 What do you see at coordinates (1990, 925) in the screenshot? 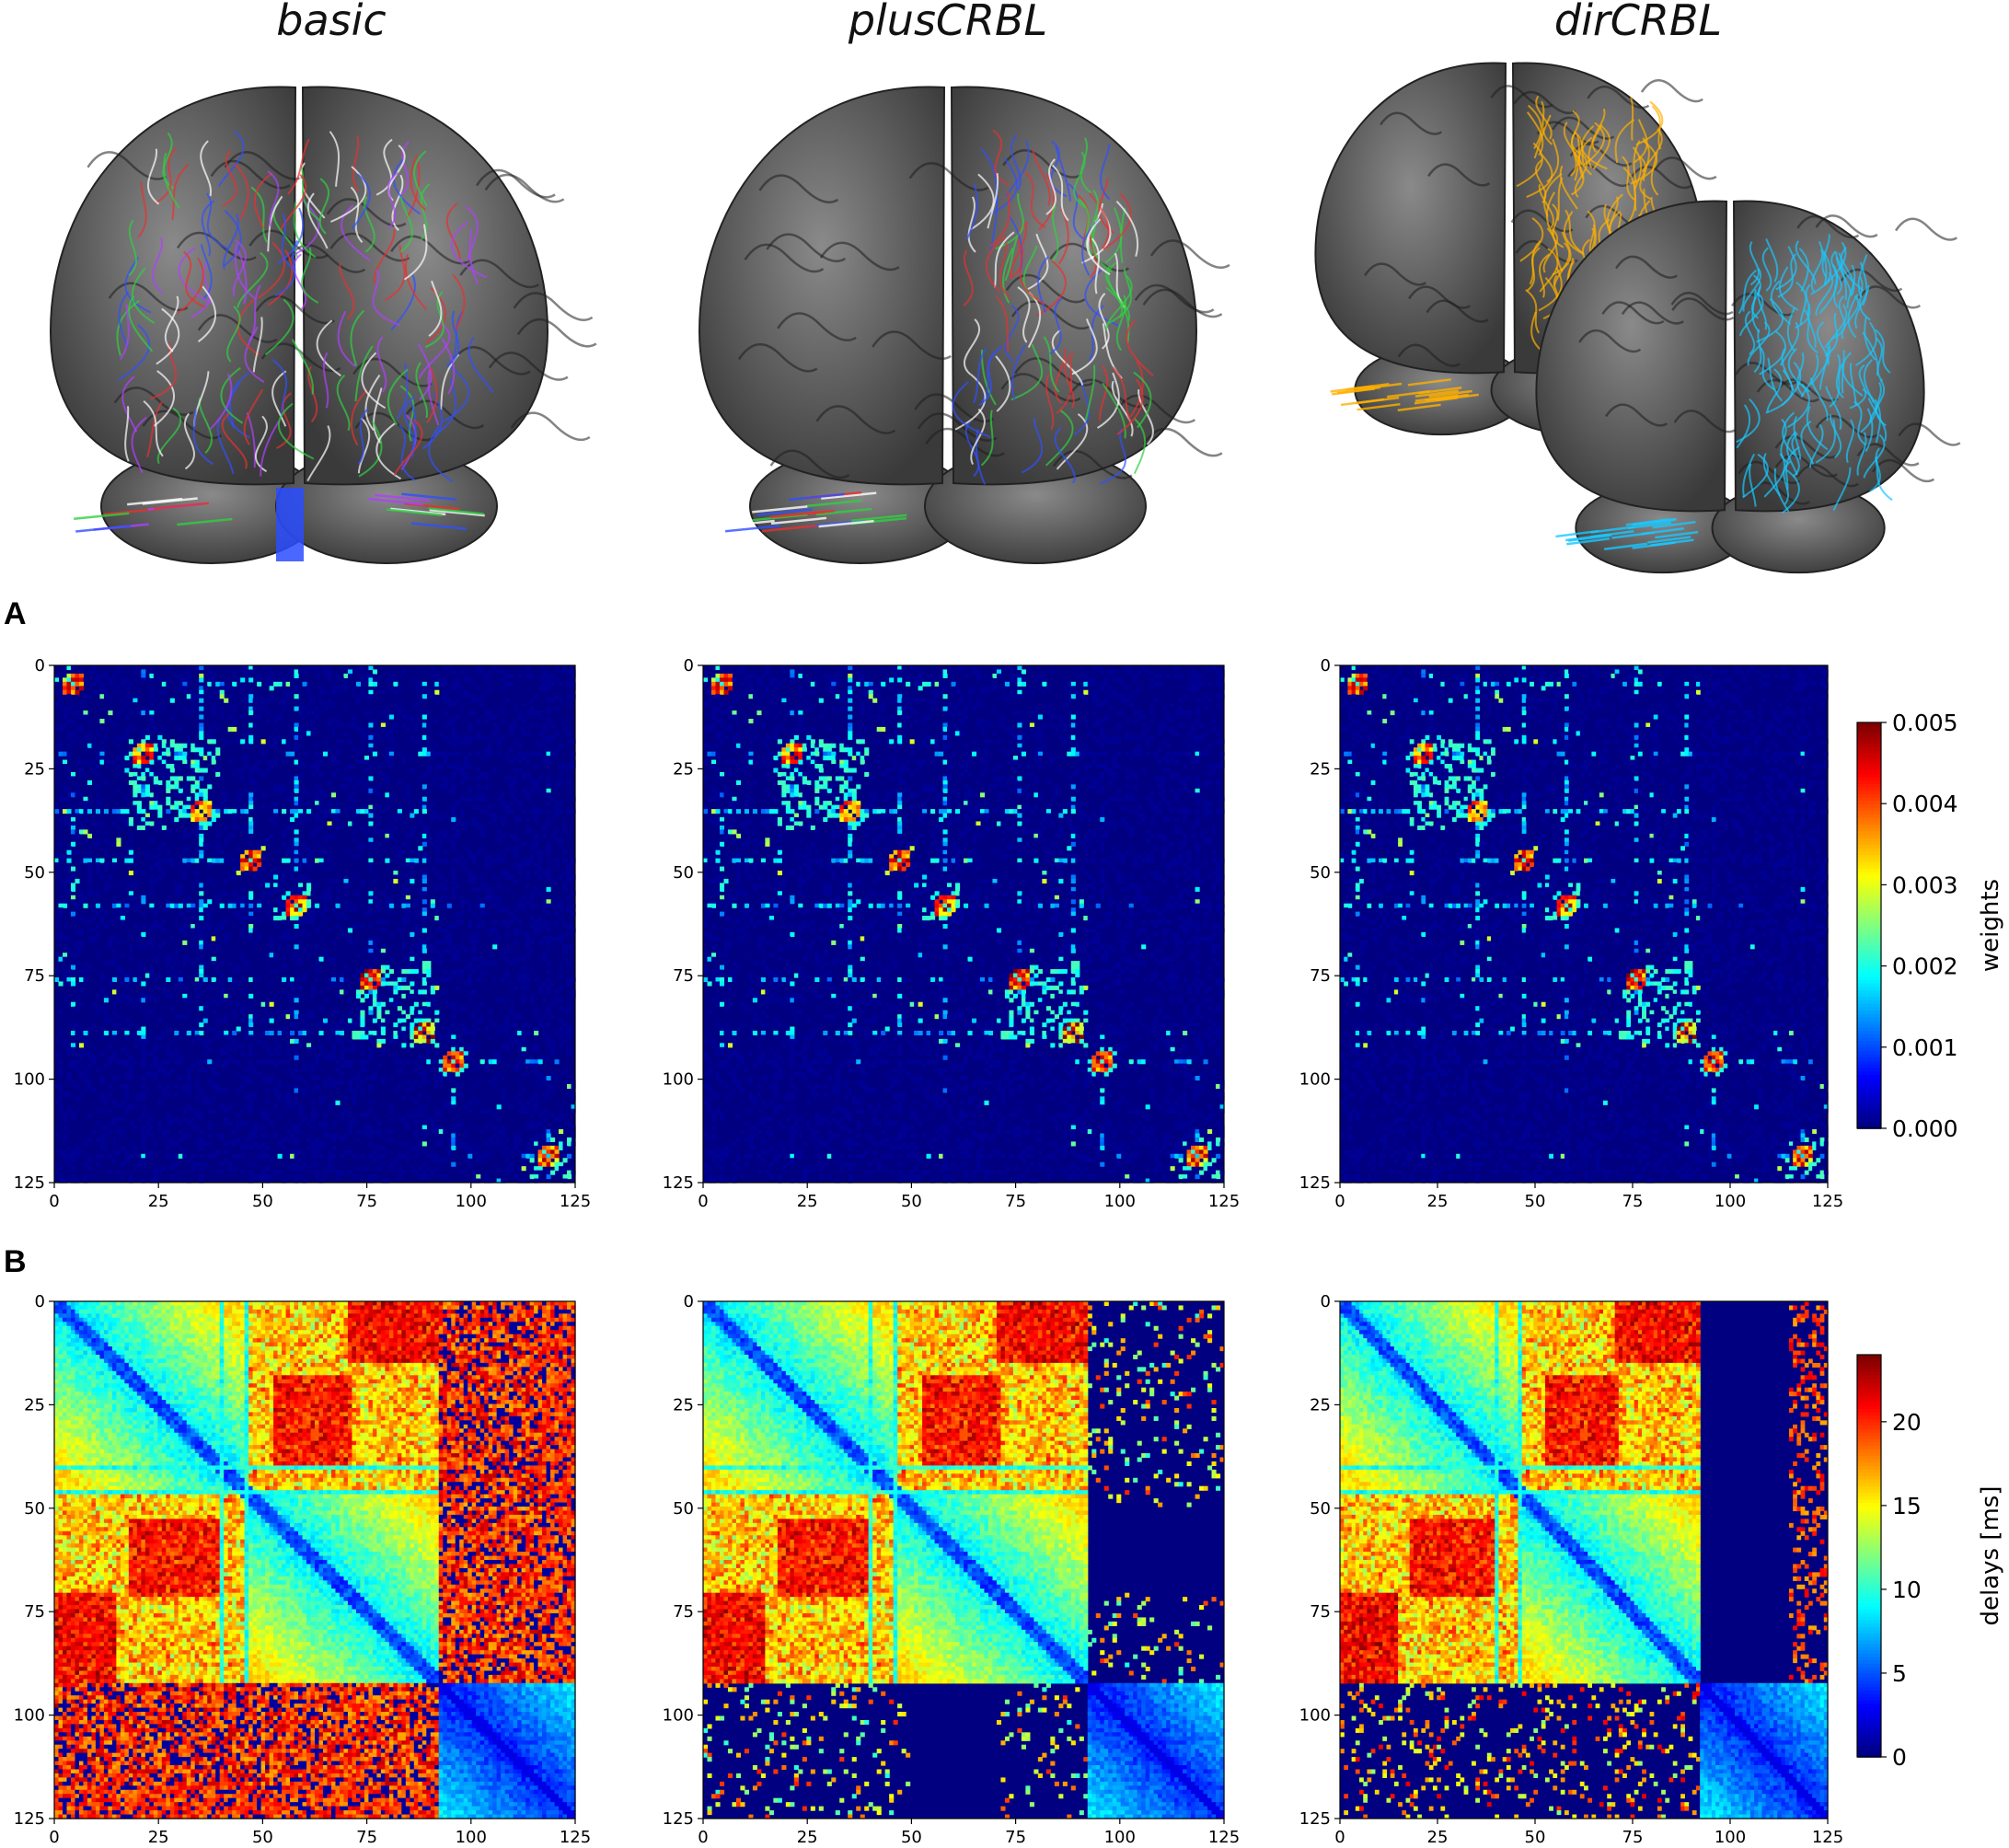
I see `colorbar-label: weights` at bounding box center [1990, 925].